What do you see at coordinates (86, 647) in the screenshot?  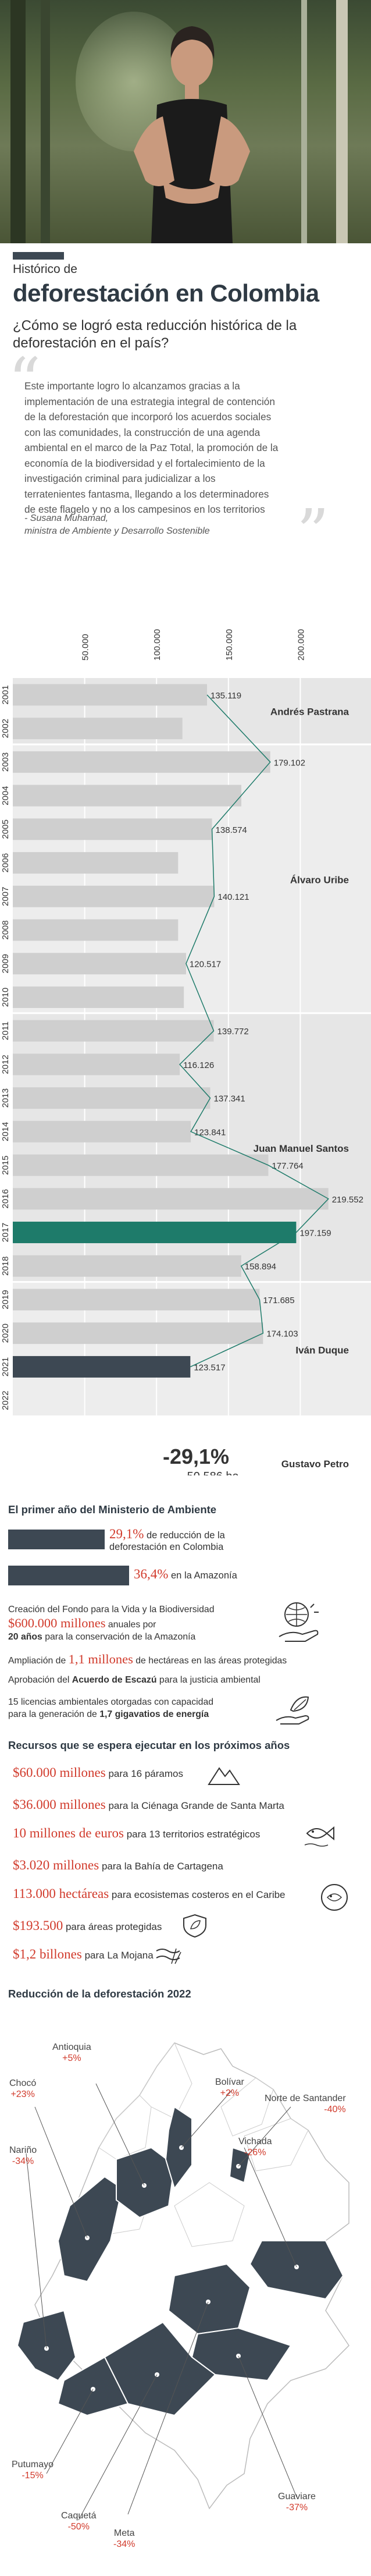 I see `x-tick-label: 50.000` at bounding box center [86, 647].